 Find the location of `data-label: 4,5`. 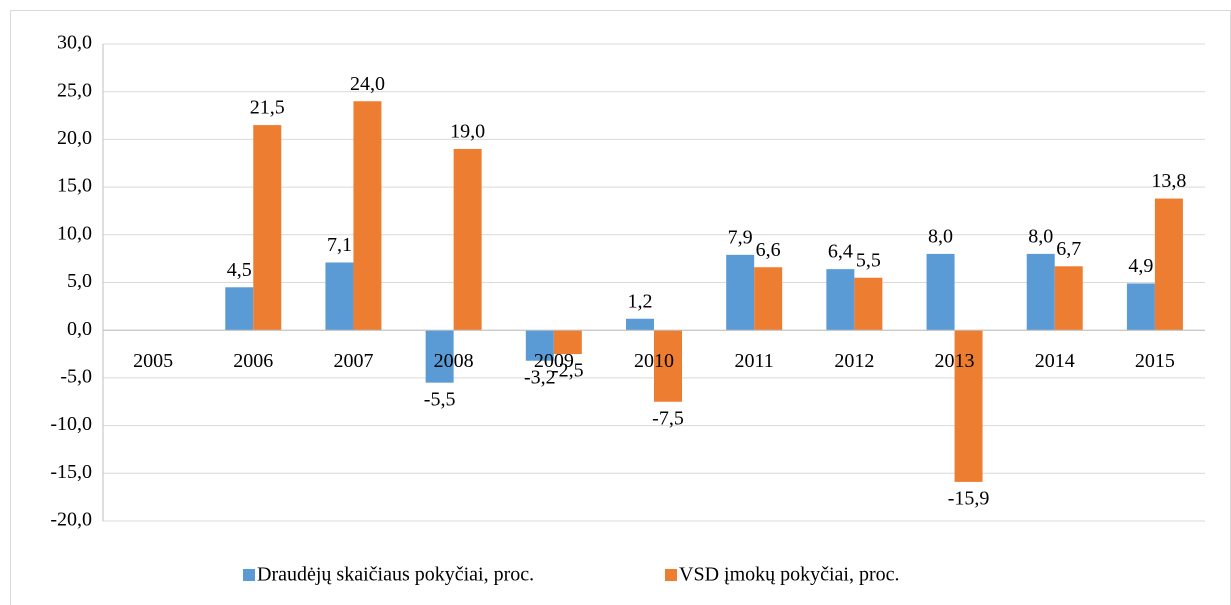

data-label: 4,5 is located at coordinates (239, 270).